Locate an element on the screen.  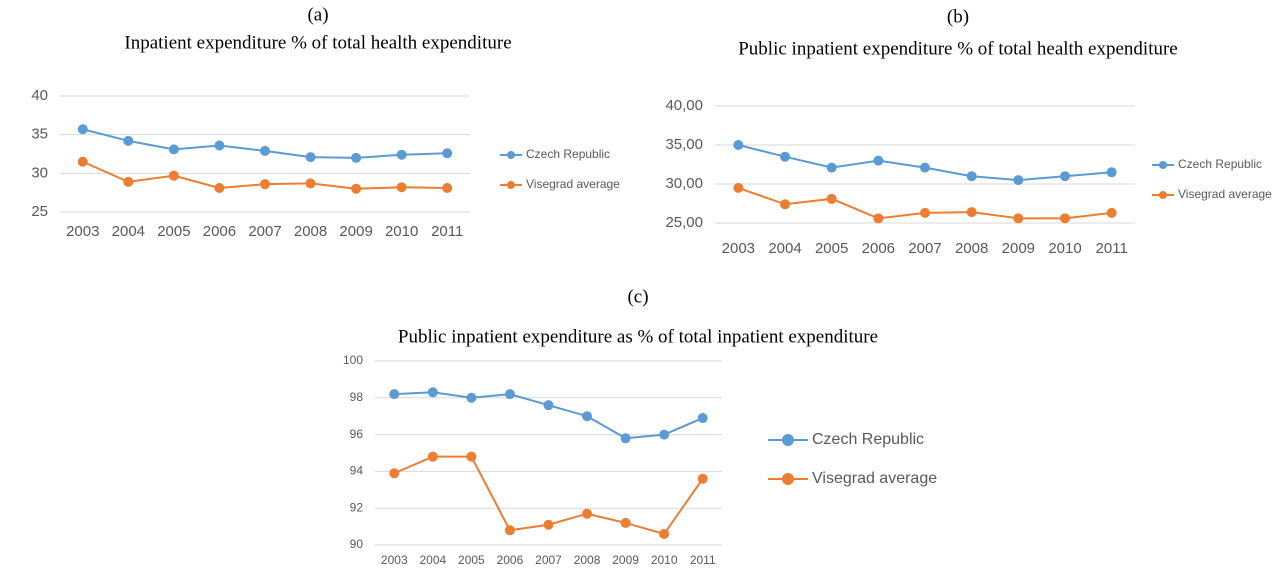
y-tick-label: 40 is located at coordinates (39, 95).